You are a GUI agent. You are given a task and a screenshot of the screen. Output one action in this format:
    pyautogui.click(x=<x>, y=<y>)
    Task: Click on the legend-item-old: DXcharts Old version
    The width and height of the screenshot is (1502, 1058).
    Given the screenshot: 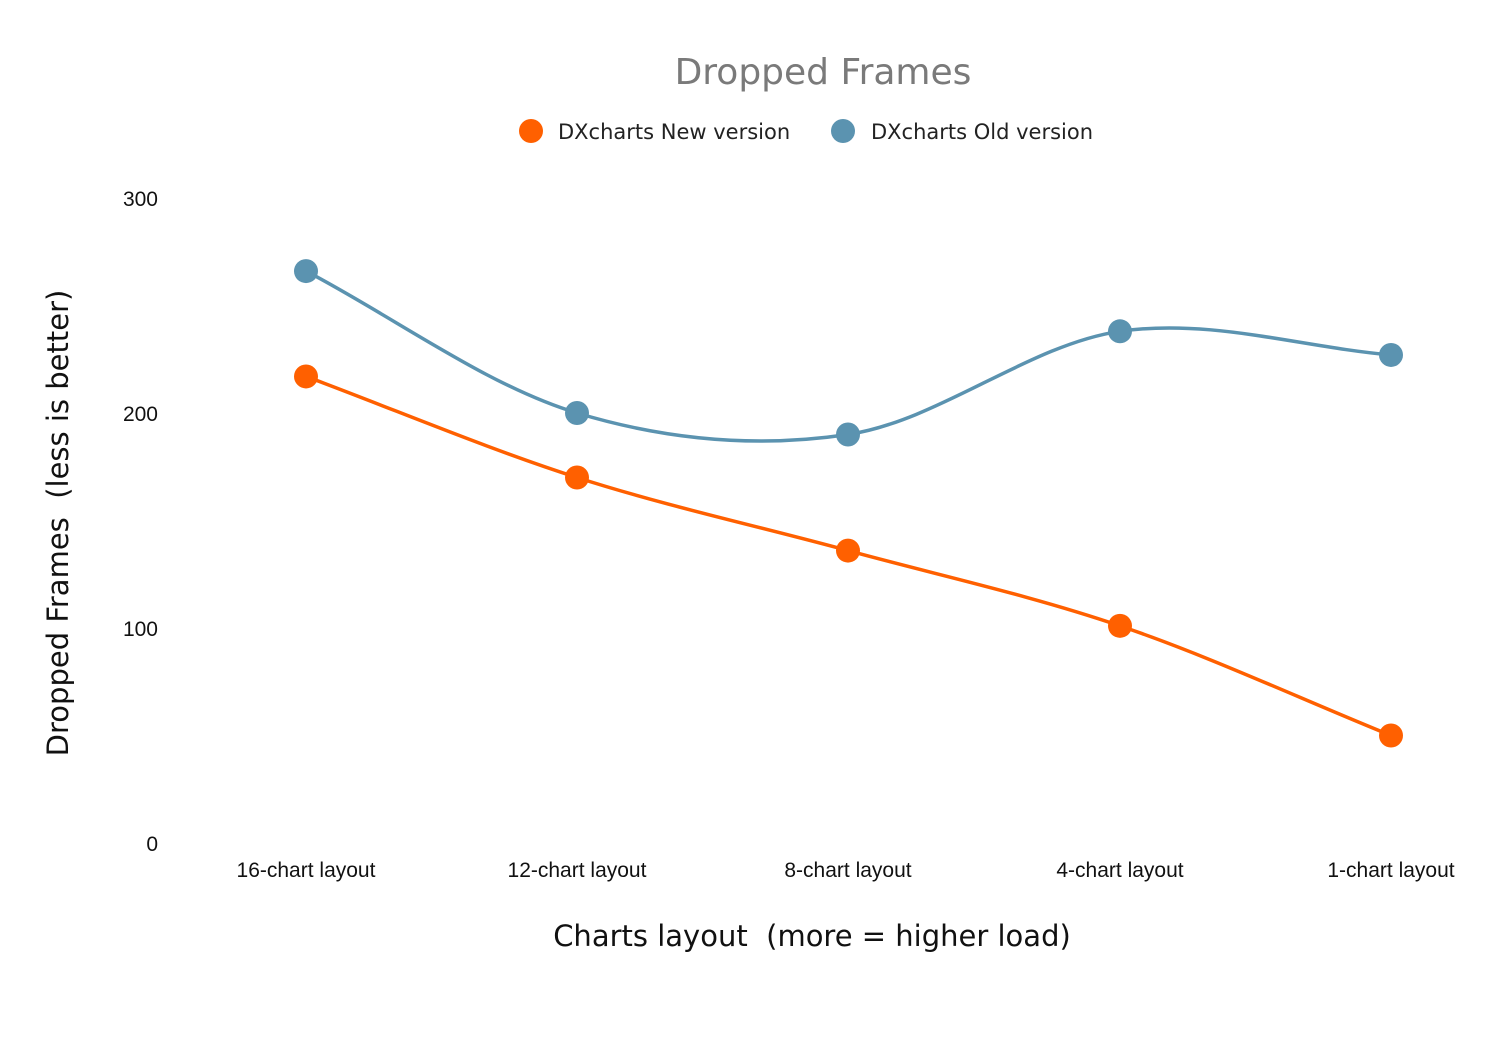 What is the action you would take?
    pyautogui.click(x=962, y=131)
    